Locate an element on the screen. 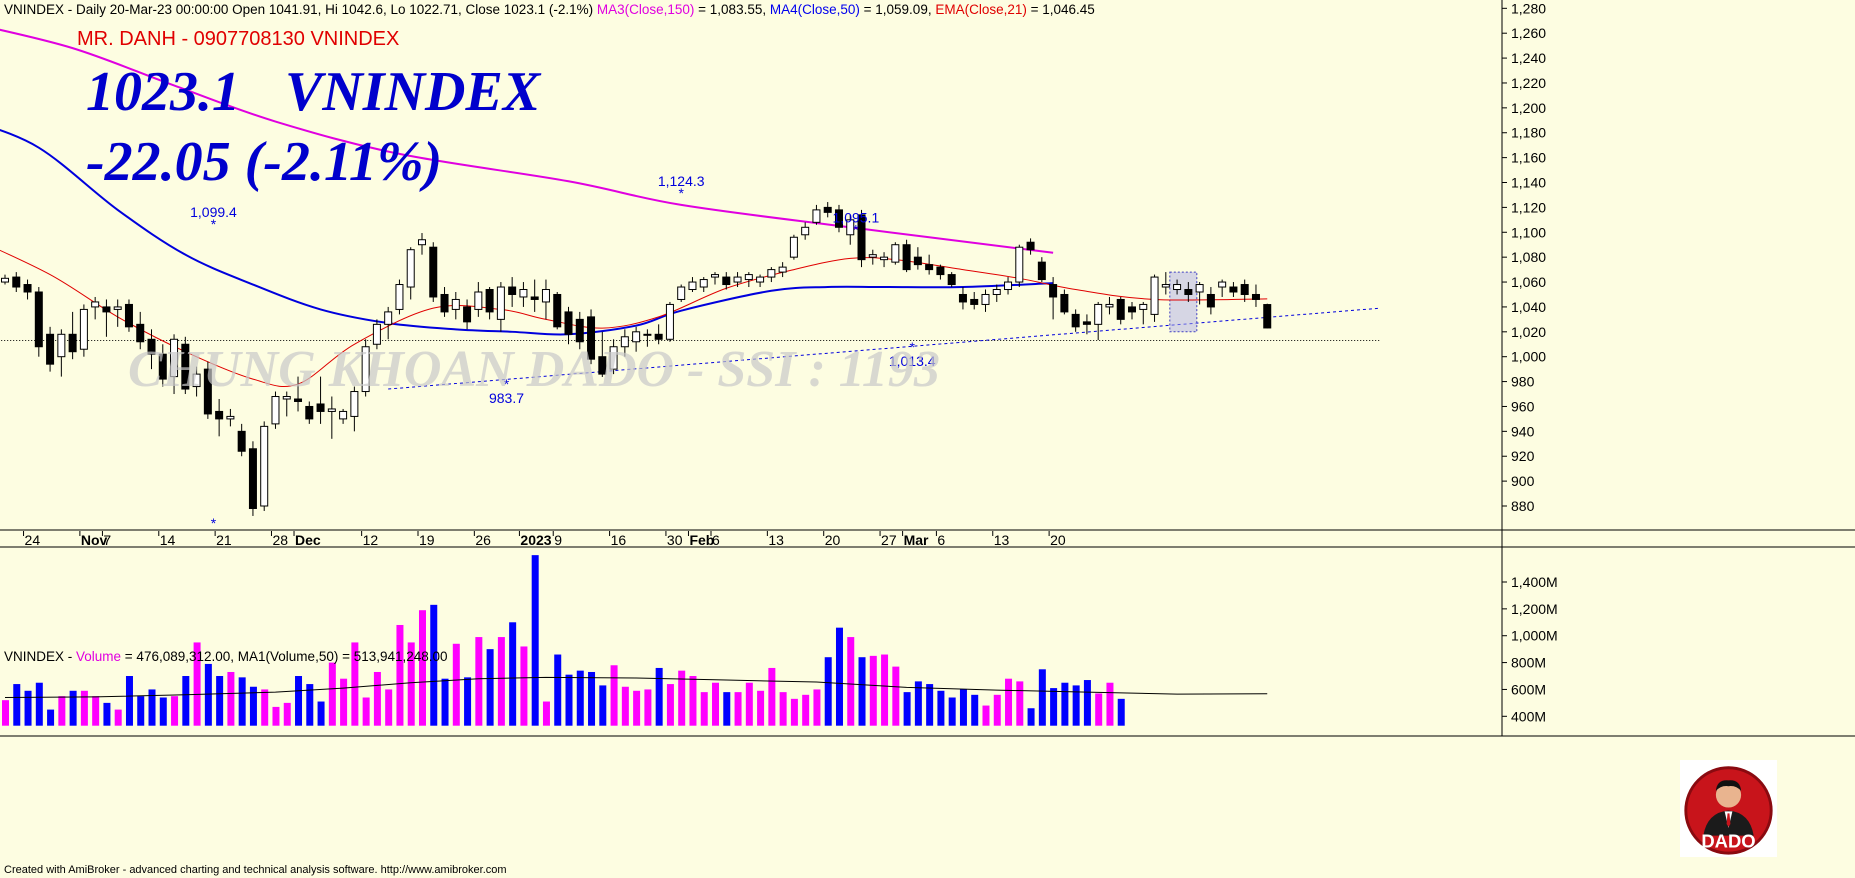 The width and height of the screenshot is (1855, 878). big-price-label: 1023.1 is located at coordinates (163, 92).